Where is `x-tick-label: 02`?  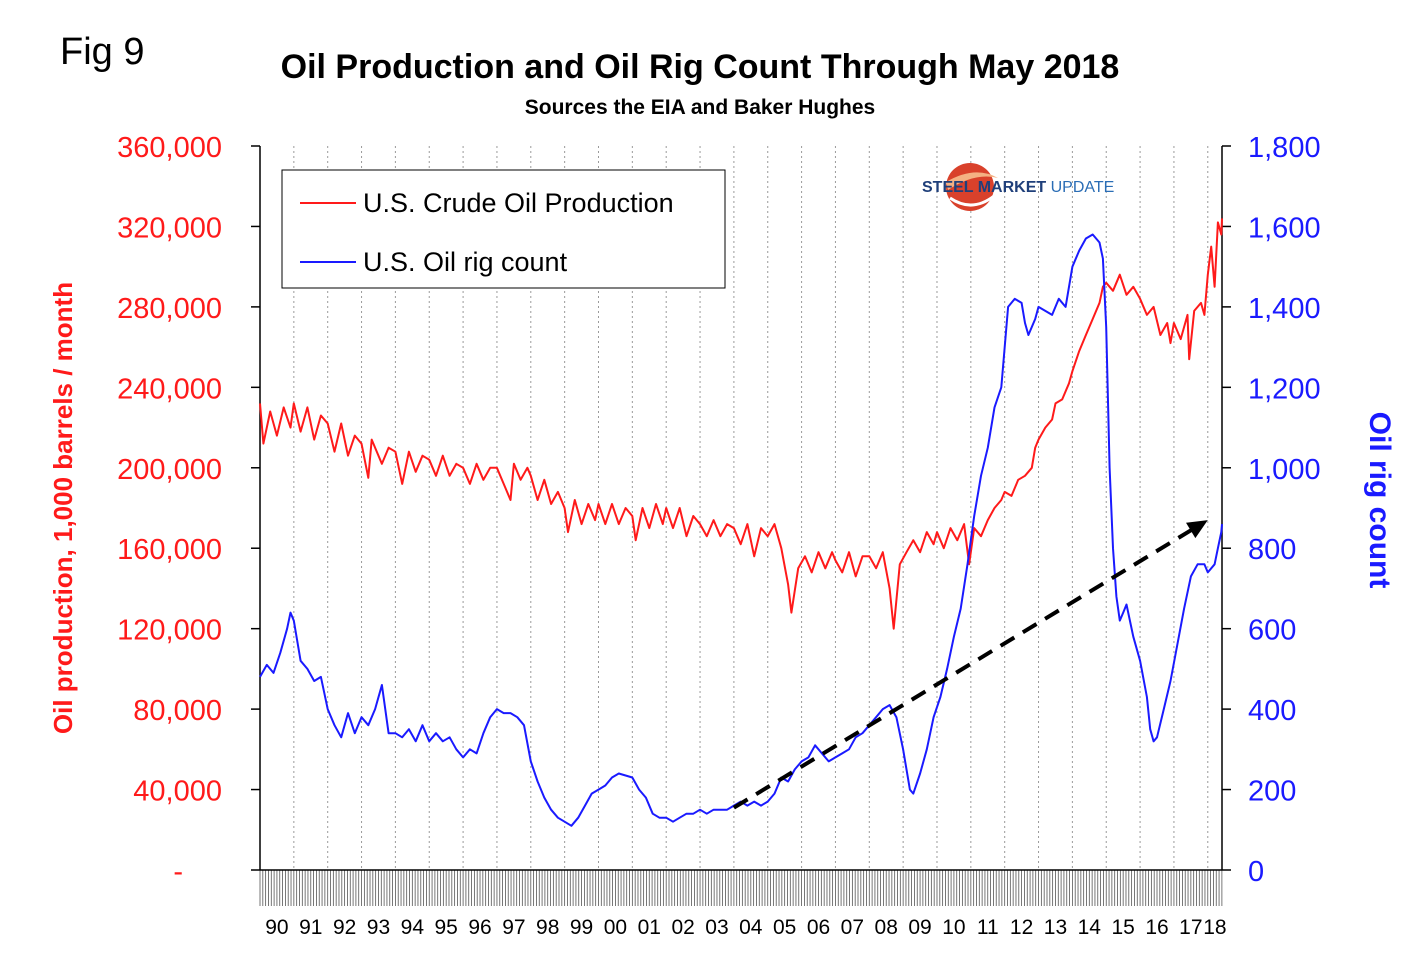 x-tick-label: 02 is located at coordinates (682, 927).